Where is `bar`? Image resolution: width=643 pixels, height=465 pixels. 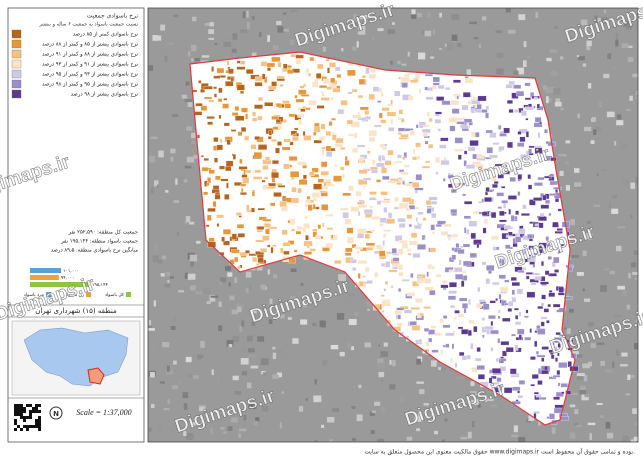 bar is located at coordinates (60, 284).